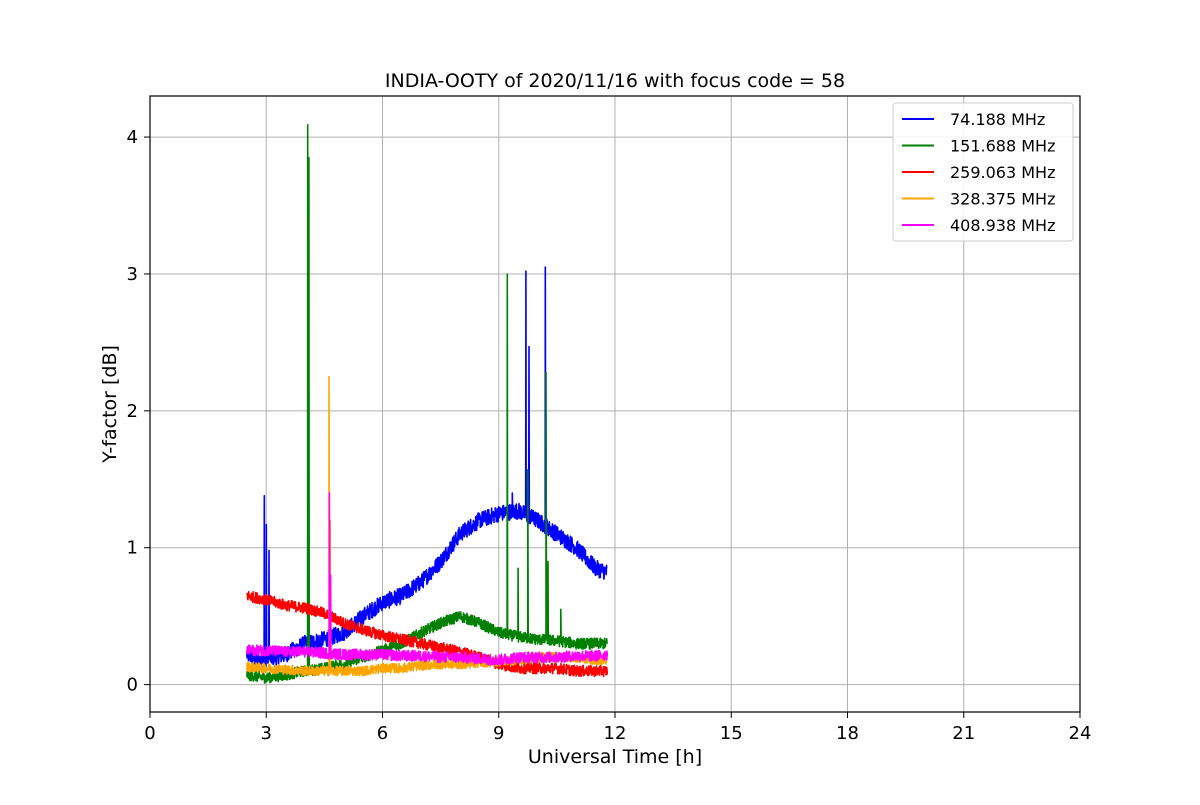 This screenshot has height=805, width=1200. I want to click on y-tick-label: 0, so click(132, 685).